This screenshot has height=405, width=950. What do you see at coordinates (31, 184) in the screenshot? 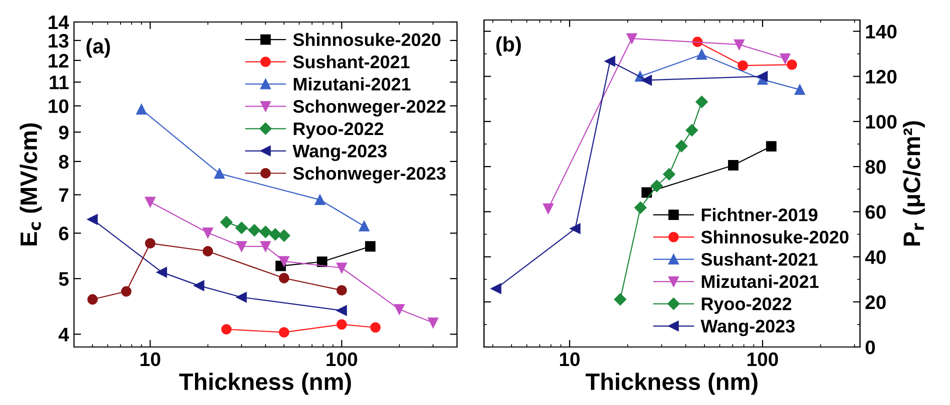
I see `y-axis-title: E$_{c}$ (MV/cm)` at bounding box center [31, 184].